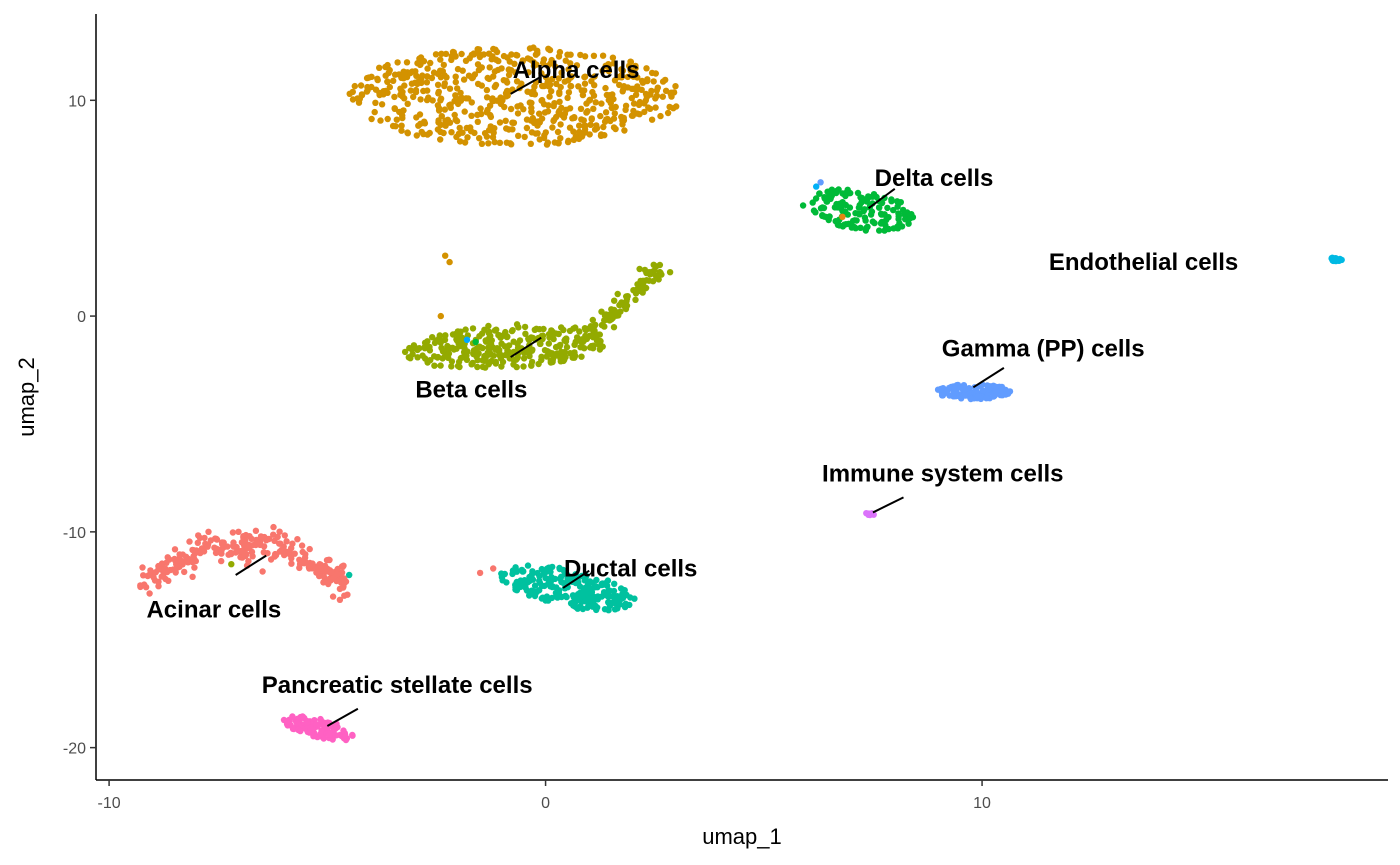  Describe the element at coordinates (342, 717) in the screenshot. I see `leader-line` at that location.